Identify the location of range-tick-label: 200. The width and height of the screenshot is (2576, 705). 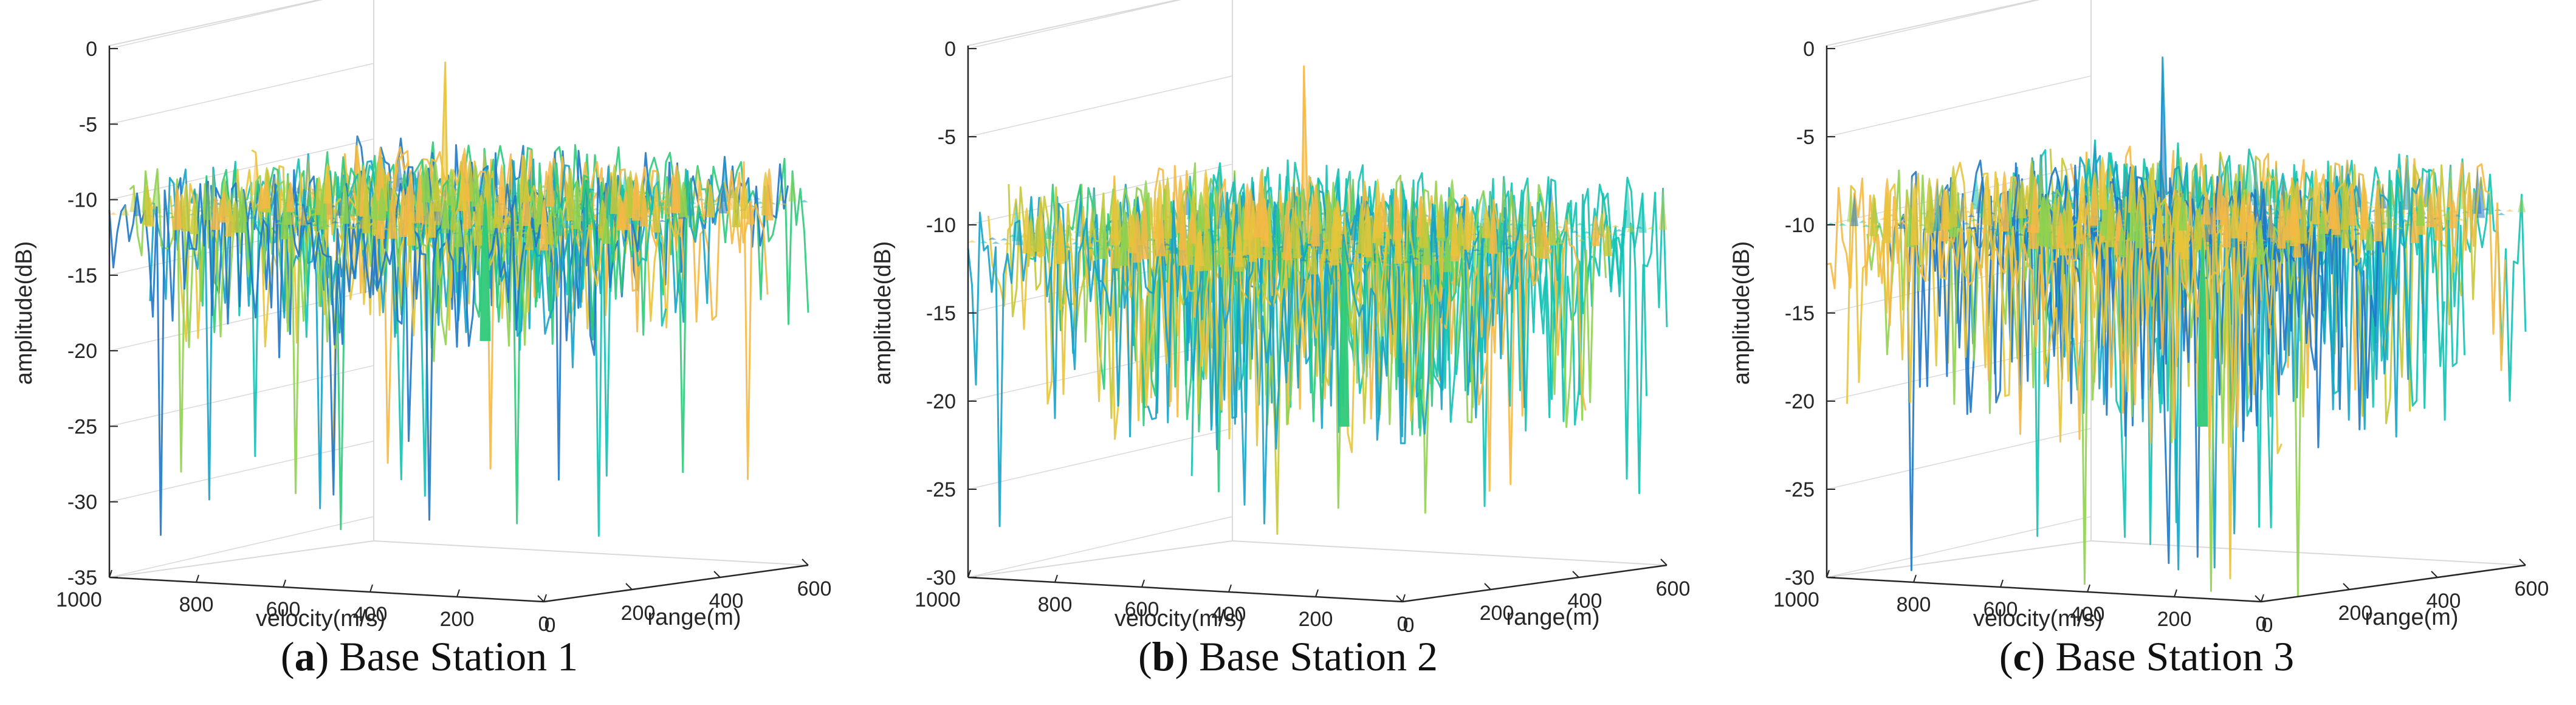
(1497, 613).